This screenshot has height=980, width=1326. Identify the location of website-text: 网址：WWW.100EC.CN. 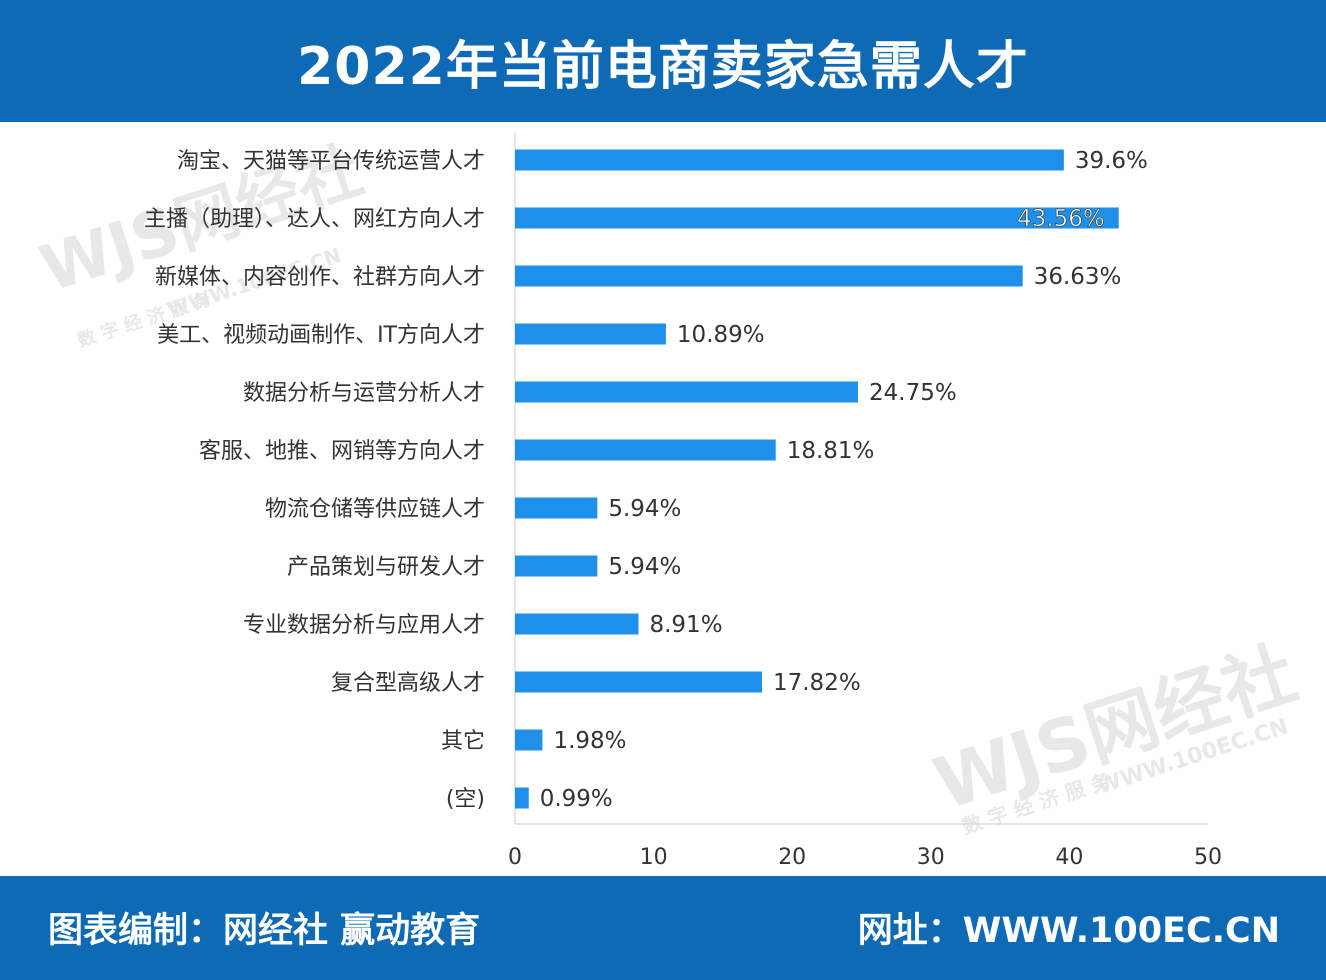
(1068, 931).